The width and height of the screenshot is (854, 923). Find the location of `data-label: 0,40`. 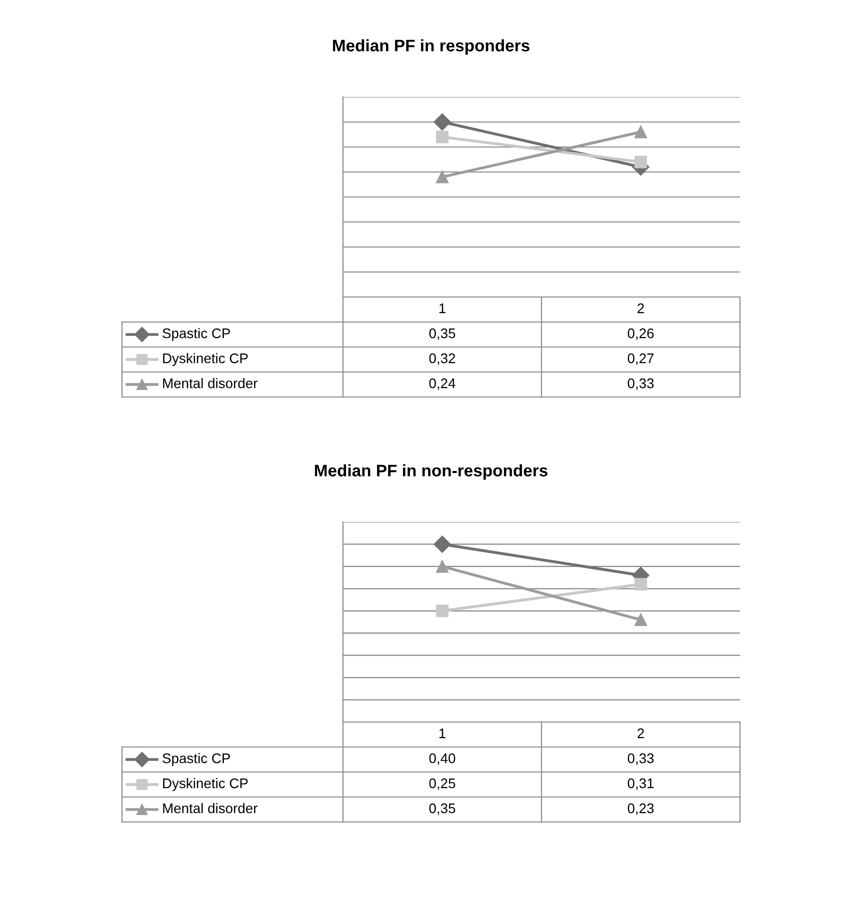

data-label: 0,40 is located at coordinates (442, 759).